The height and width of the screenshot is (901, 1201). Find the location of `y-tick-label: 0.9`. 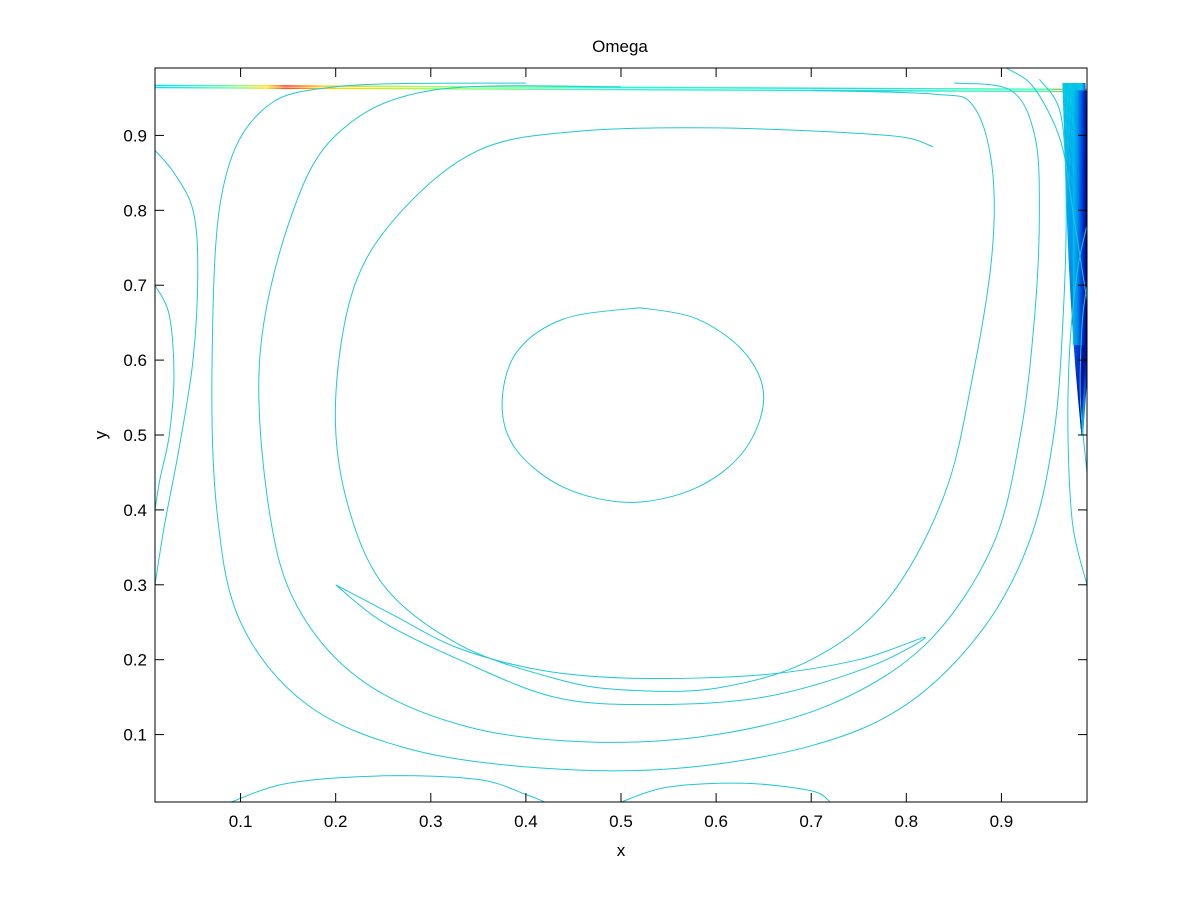

y-tick-label: 0.9 is located at coordinates (135, 135).